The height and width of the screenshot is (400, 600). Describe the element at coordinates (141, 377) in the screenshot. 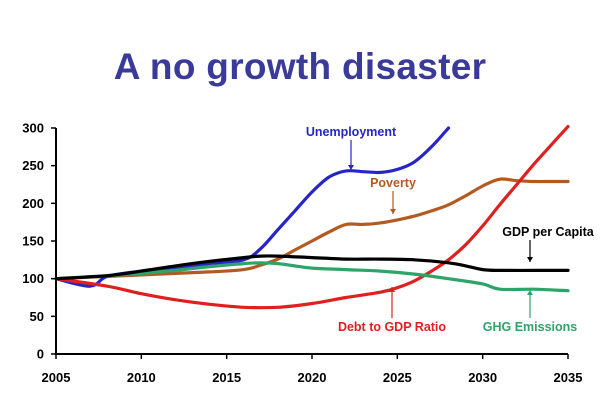

I see `x-tick-label: 2010` at that location.